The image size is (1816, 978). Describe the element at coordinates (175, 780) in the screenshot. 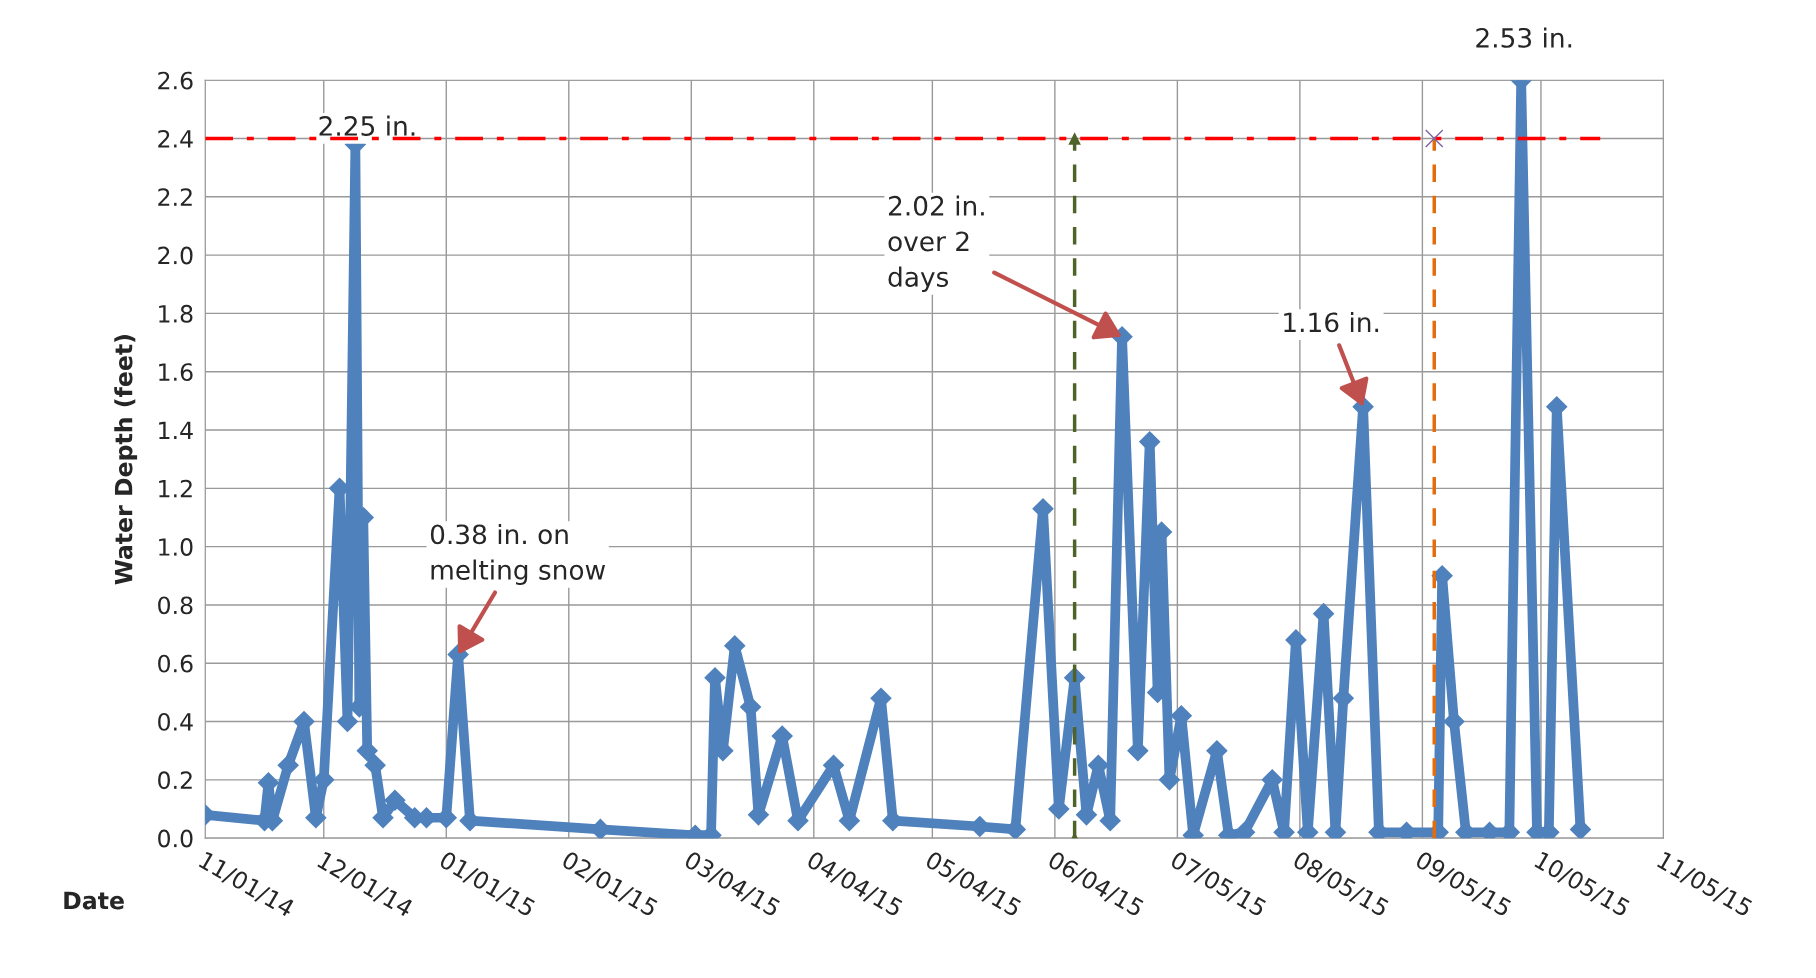

I see `y-tick-label: 0.2` at that location.